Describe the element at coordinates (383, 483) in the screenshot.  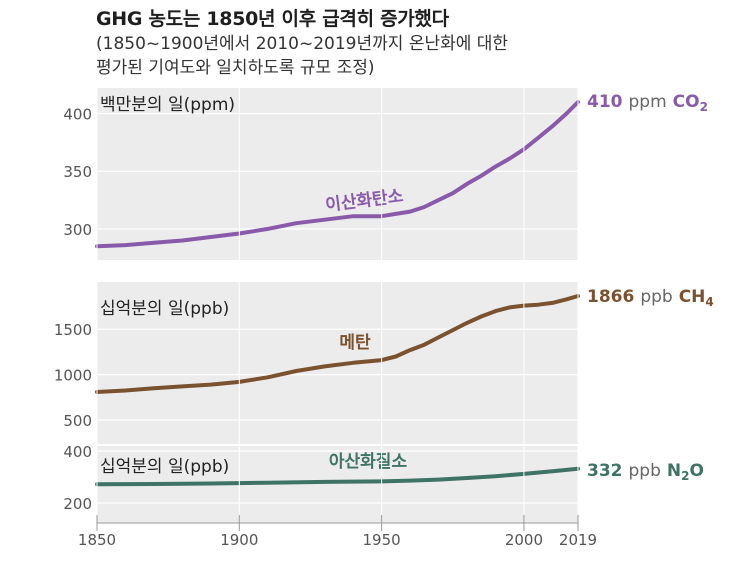
I see `panel-n2o: 200 400 십억분의 일(ppb) 아산화질소 332 ppb N2O` at that location.